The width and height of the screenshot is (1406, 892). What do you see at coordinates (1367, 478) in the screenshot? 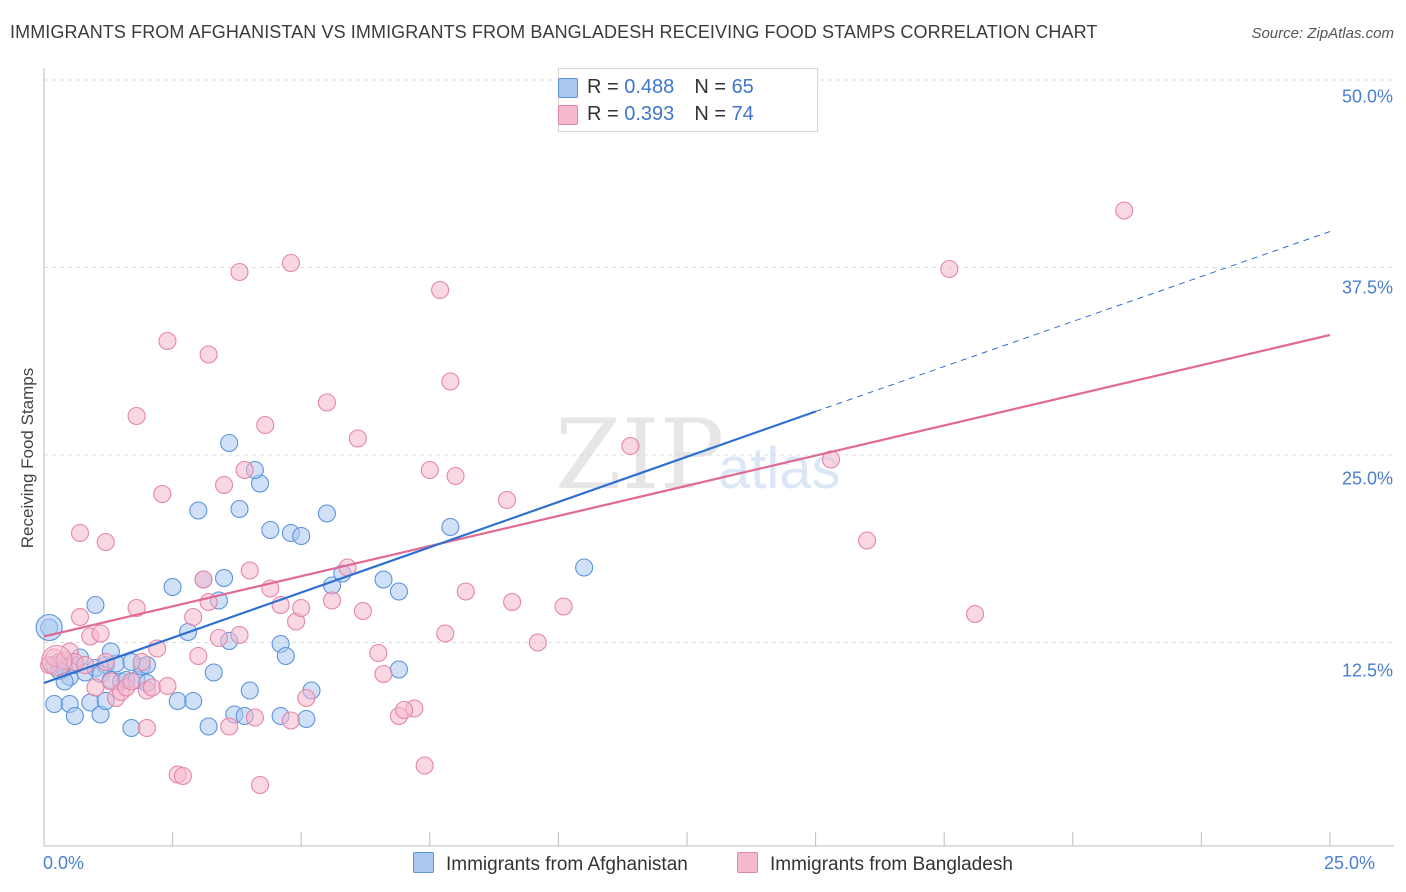
I see `y-tick-25: 25.0%` at bounding box center [1367, 478].